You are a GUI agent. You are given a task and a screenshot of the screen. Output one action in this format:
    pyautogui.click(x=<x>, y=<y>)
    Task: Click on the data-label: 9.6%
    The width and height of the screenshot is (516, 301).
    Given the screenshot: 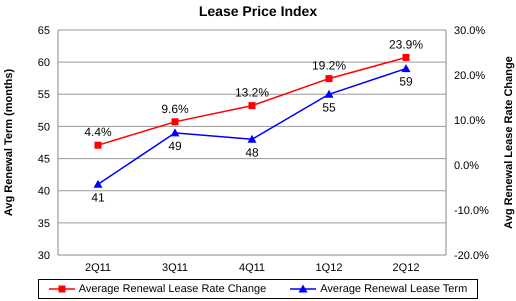 What is the action you would take?
    pyautogui.click(x=175, y=109)
    